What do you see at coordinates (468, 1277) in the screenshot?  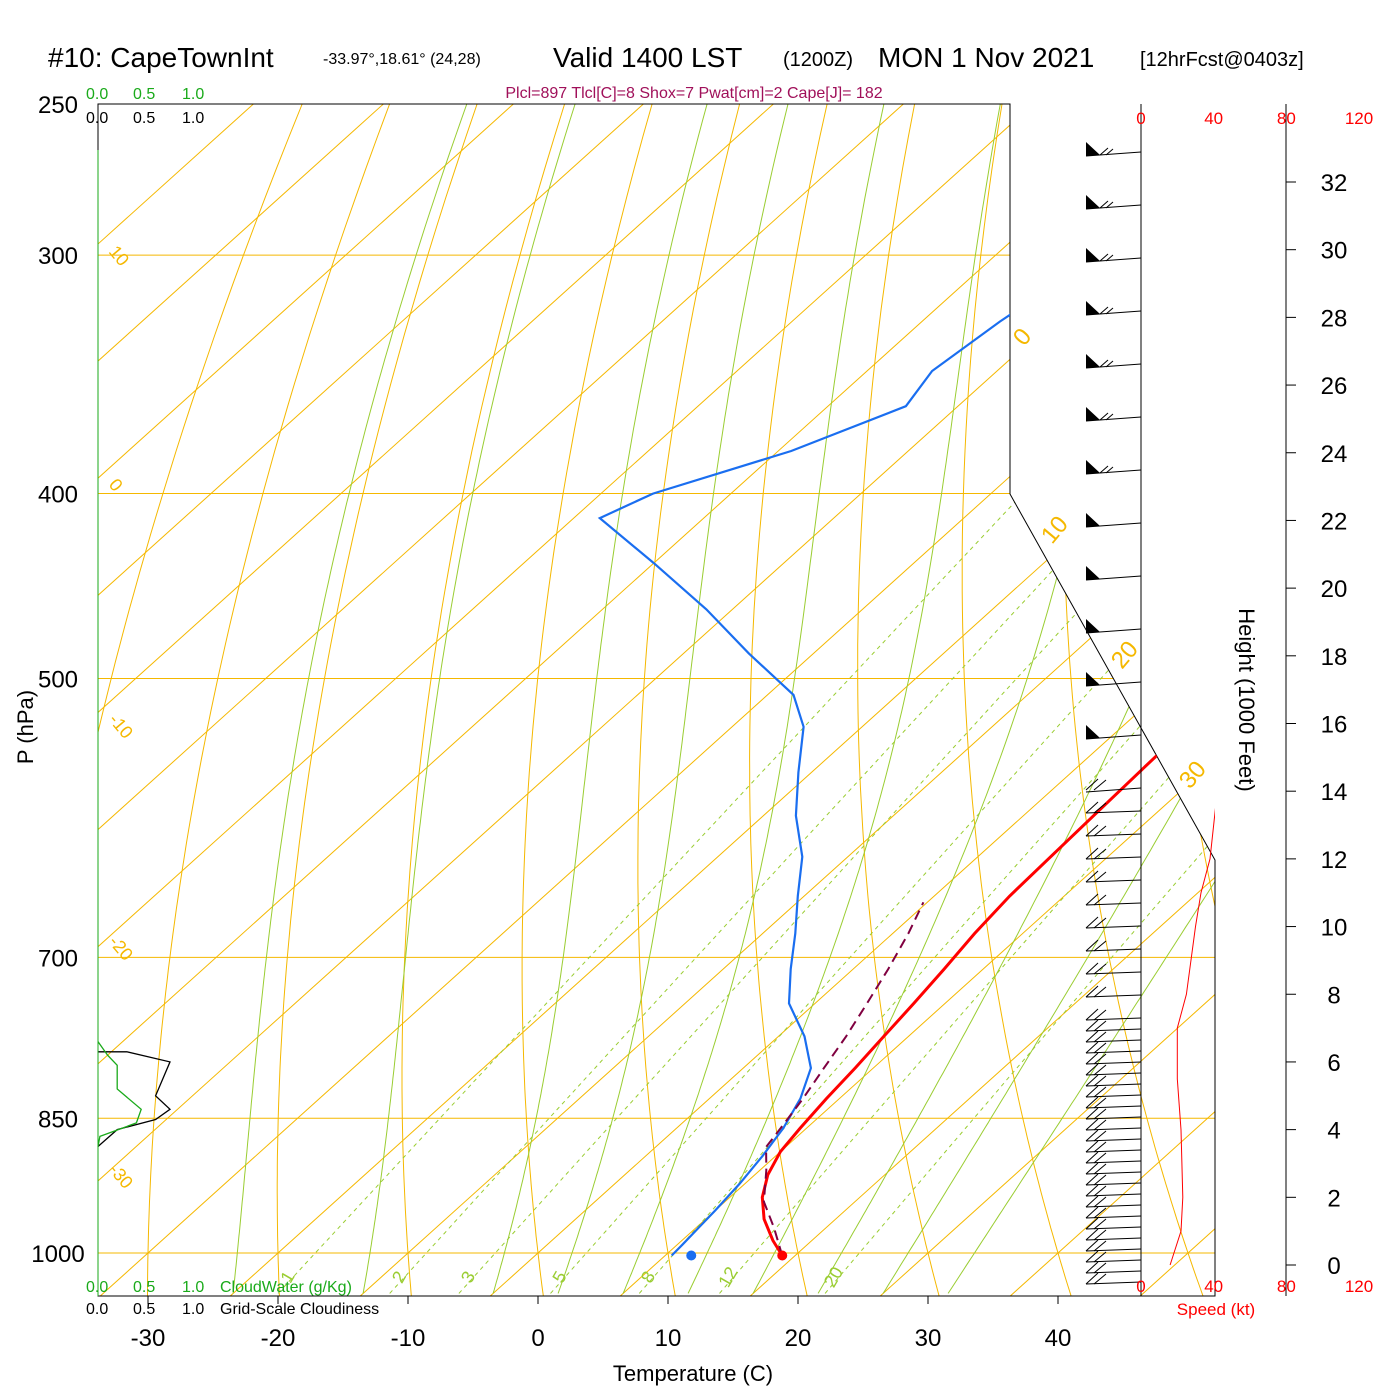 I see `mixing-ratio-label: 3` at bounding box center [468, 1277].